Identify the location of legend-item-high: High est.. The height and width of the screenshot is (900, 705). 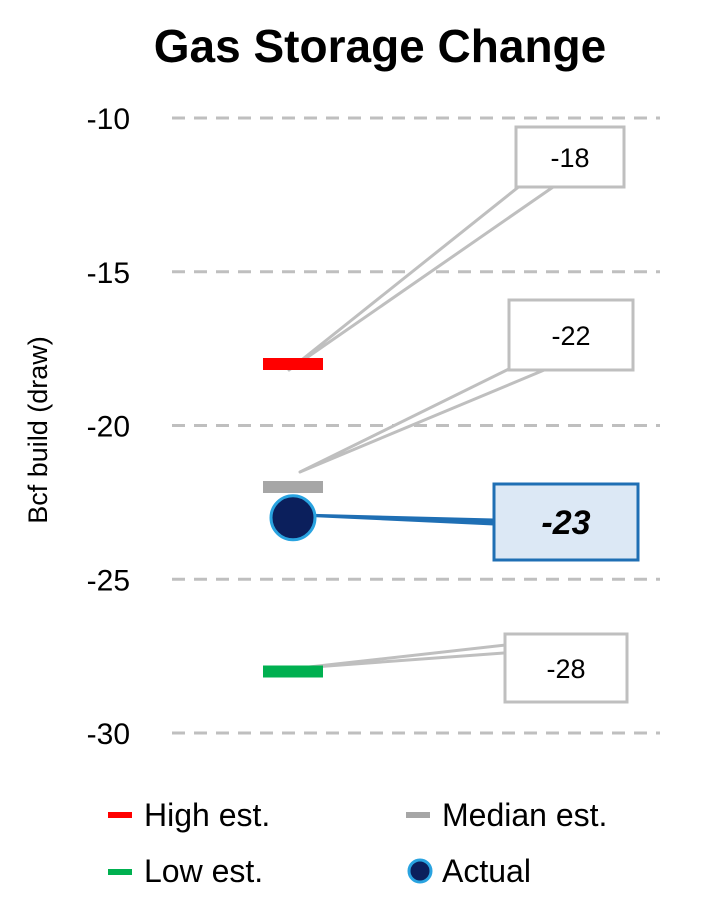
(189, 815).